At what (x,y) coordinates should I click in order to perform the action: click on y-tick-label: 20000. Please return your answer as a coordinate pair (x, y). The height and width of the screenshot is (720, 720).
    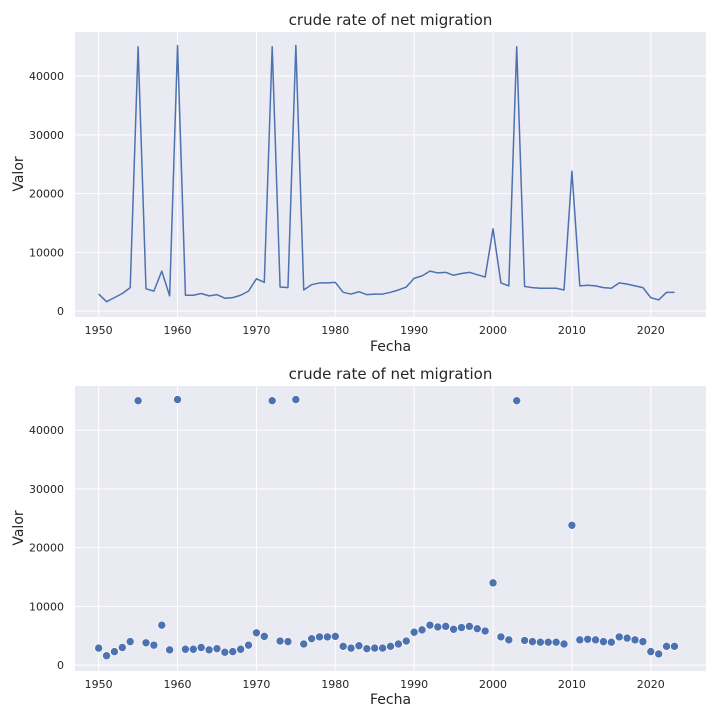
    Looking at the image, I should click on (46, 548).